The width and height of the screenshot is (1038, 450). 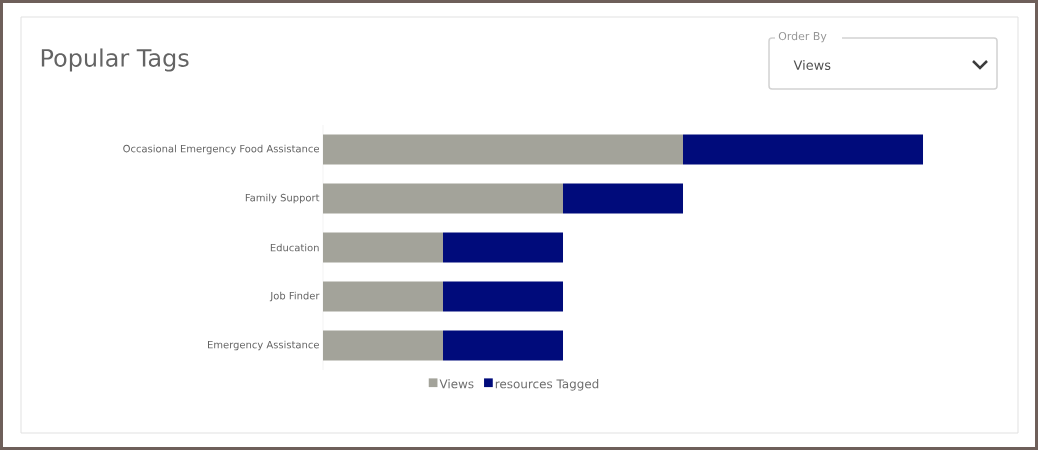 What do you see at coordinates (294, 296) in the screenshot?
I see `y-tick-label: Job Finder` at bounding box center [294, 296].